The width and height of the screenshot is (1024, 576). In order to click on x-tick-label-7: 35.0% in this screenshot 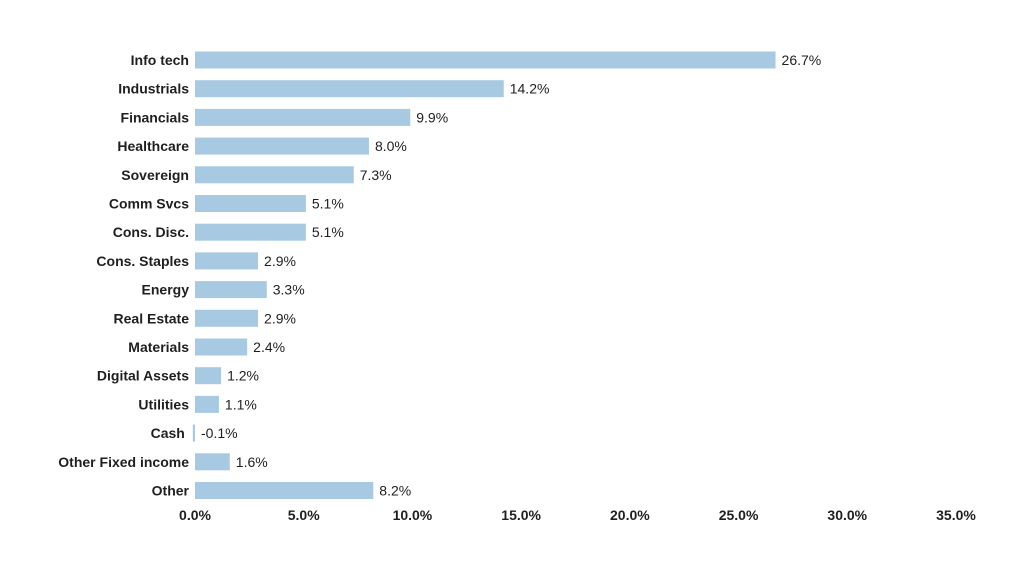, I will do `click(956, 515)`.